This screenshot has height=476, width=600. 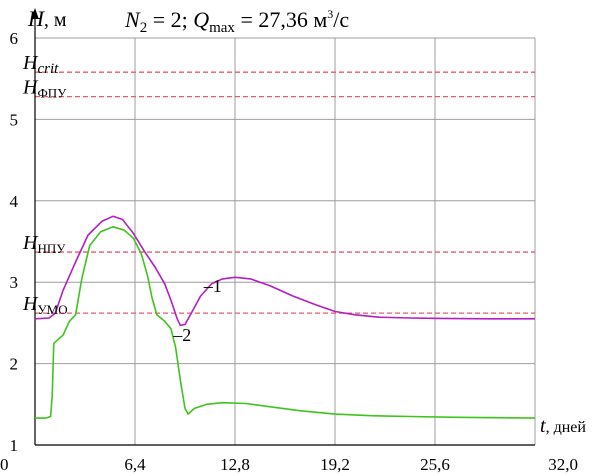 I want to click on series-label-2: –2, so click(x=181, y=335).